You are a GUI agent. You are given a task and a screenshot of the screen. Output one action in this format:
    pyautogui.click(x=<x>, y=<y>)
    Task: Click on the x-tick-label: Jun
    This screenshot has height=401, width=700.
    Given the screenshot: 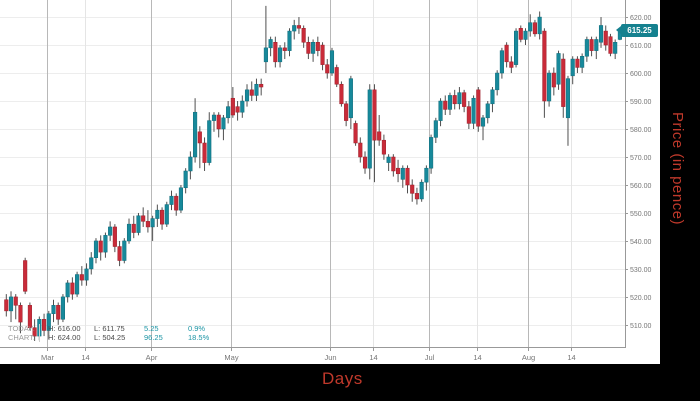 What is the action you would take?
    pyautogui.click(x=330, y=357)
    